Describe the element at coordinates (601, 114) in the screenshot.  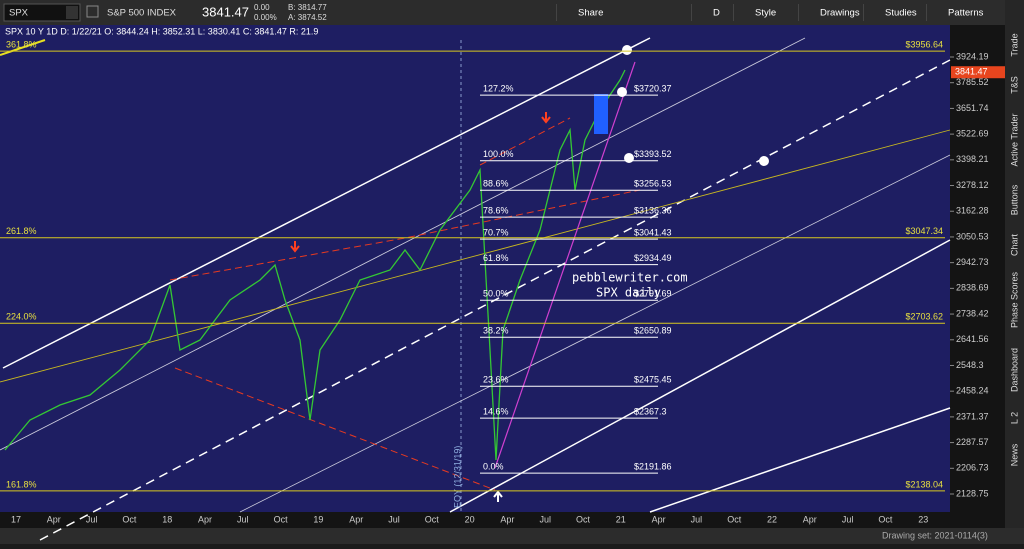
I see `highlight-box` at that location.